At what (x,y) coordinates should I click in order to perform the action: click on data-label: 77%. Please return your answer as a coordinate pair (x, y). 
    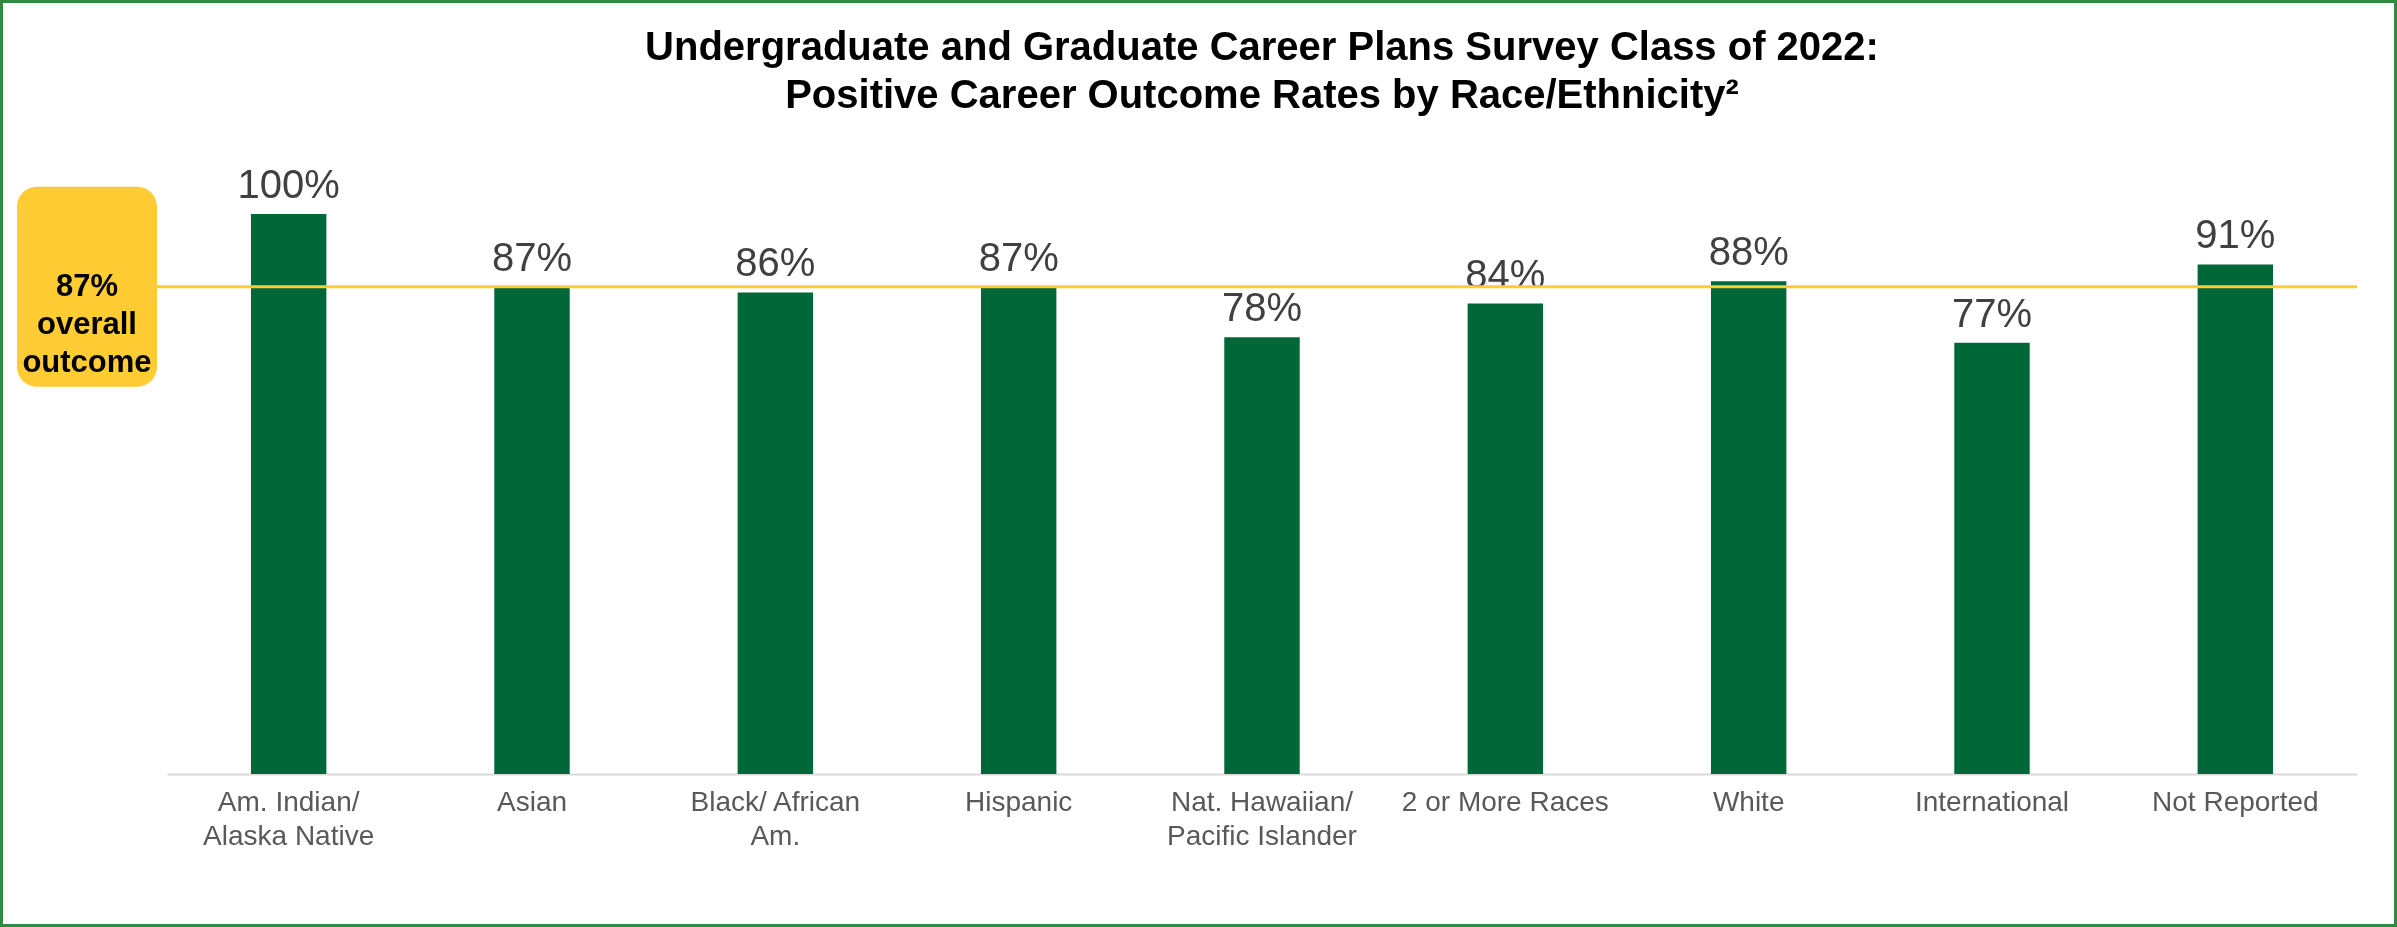
    Looking at the image, I should click on (1992, 312).